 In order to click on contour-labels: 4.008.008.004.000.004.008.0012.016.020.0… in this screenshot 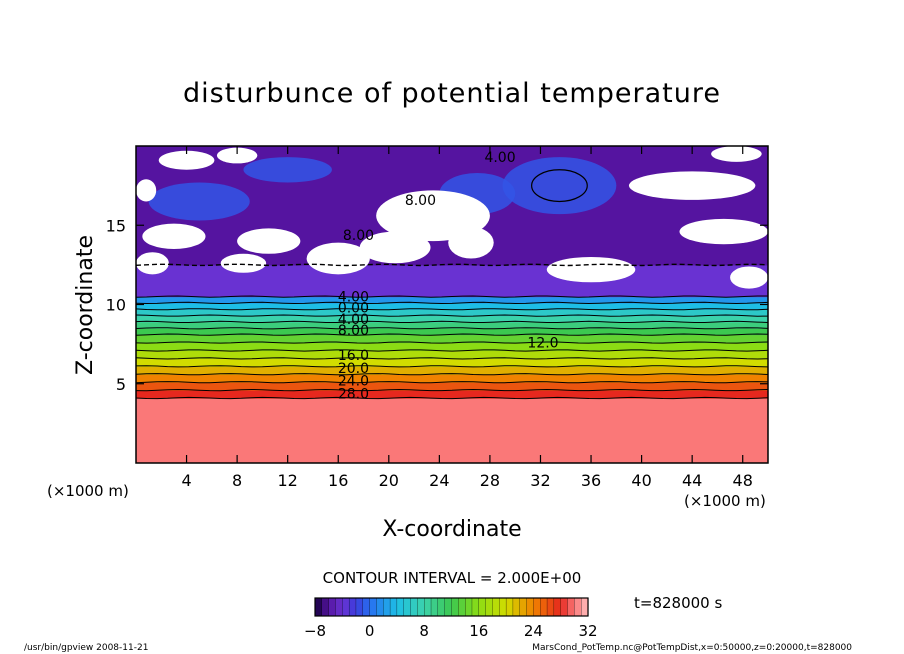, I will do `click(448, 276)`.